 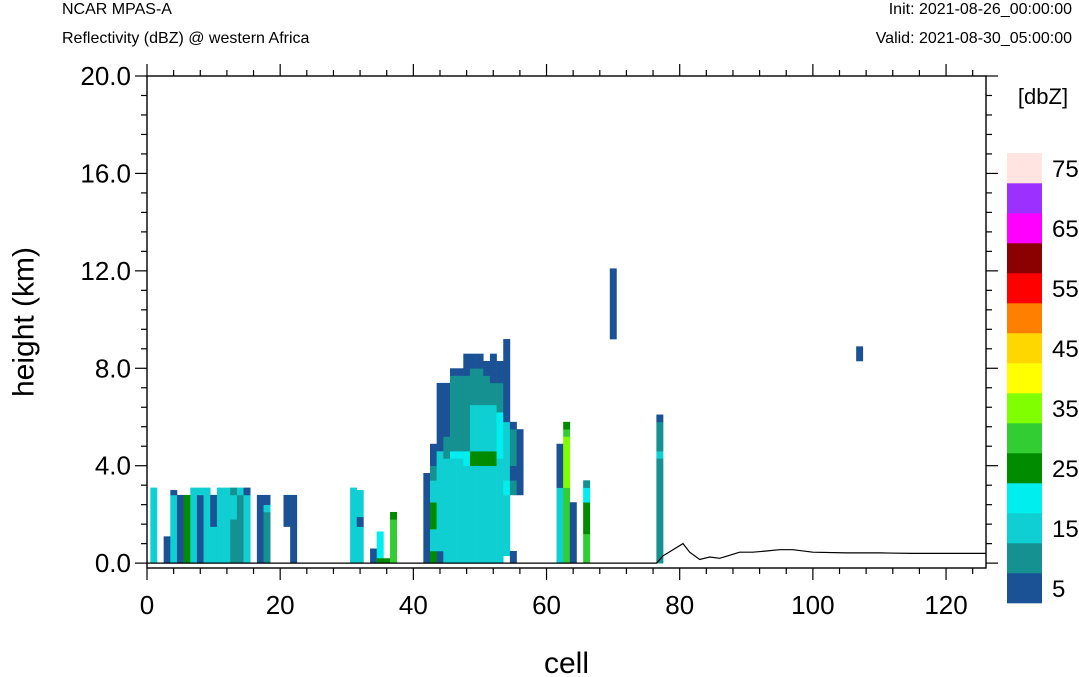 I want to click on terrain-line, so click(x=566, y=553).